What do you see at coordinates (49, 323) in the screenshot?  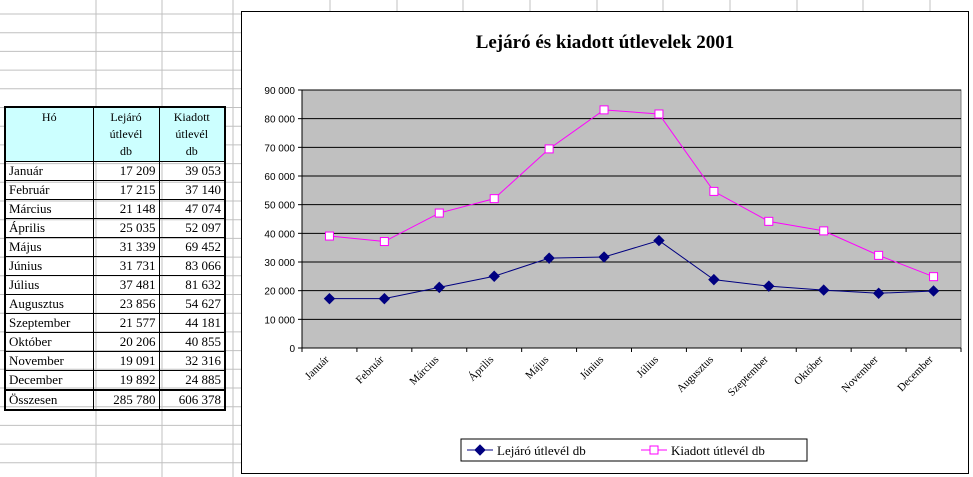 I see `month-cell: Szeptember` at bounding box center [49, 323].